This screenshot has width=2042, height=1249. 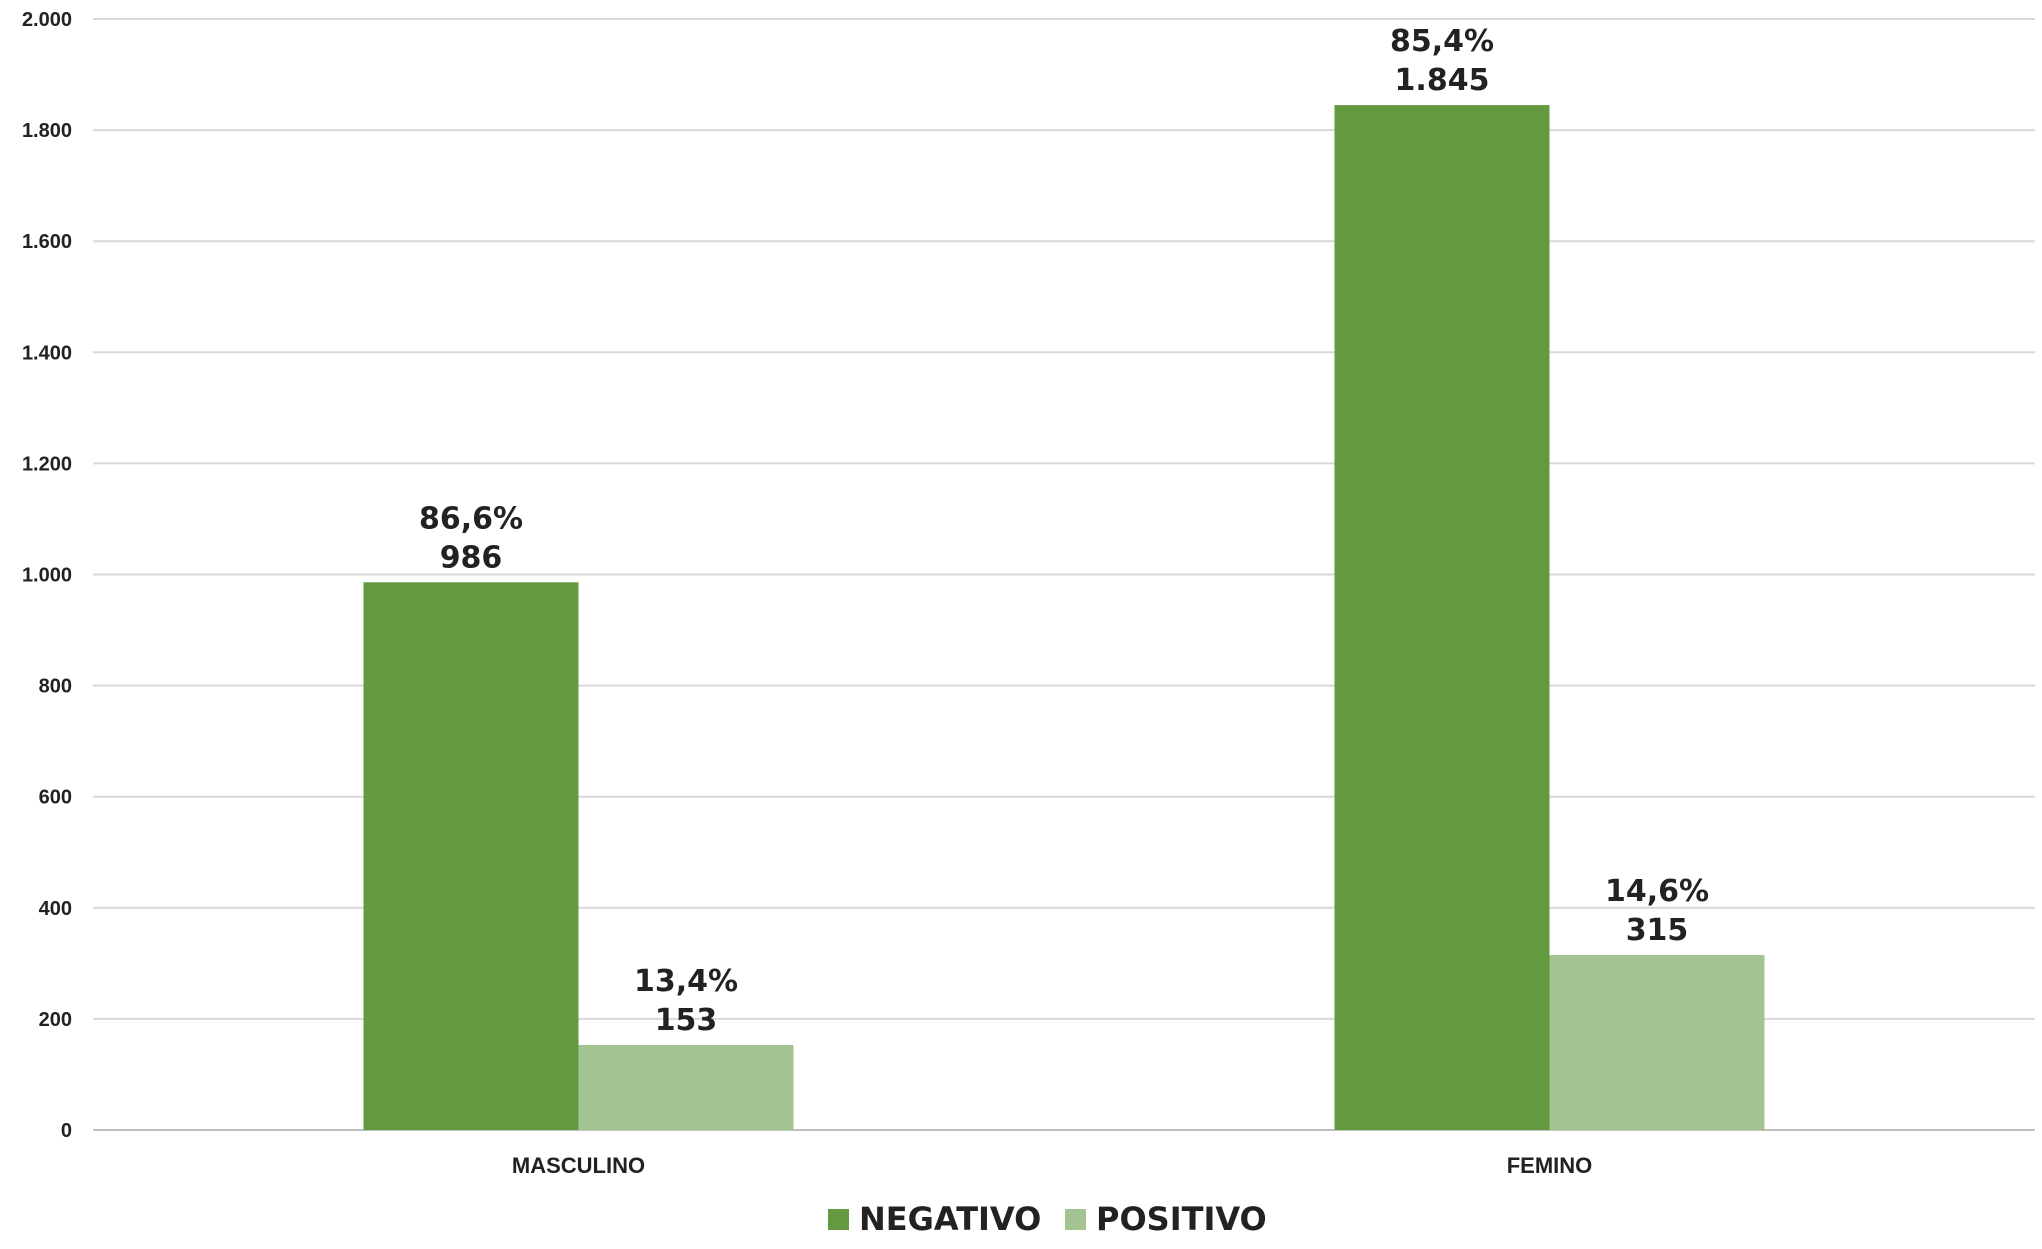 What do you see at coordinates (1657, 891) in the screenshot?
I see `data-label-percent: 14,6%` at bounding box center [1657, 891].